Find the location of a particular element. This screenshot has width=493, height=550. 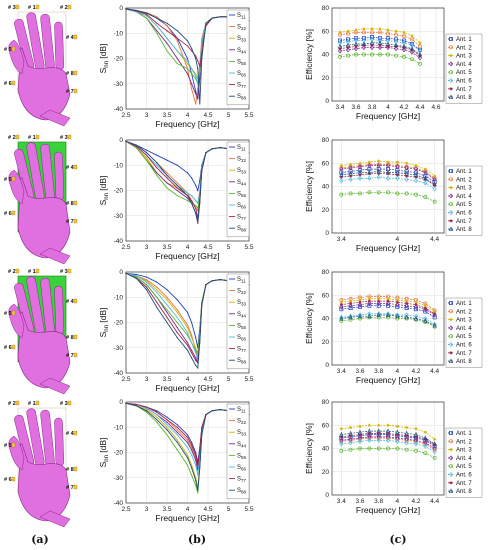

antenna-port-1: # 2 is located at coordinates (14, 271).